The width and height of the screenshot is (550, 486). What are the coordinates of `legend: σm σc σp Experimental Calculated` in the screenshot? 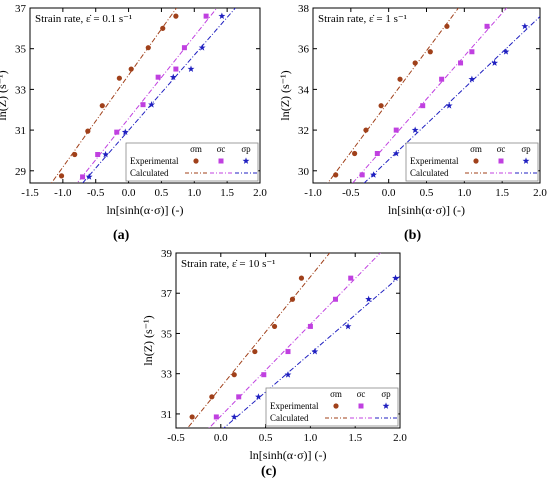 It's located at (332, 407).